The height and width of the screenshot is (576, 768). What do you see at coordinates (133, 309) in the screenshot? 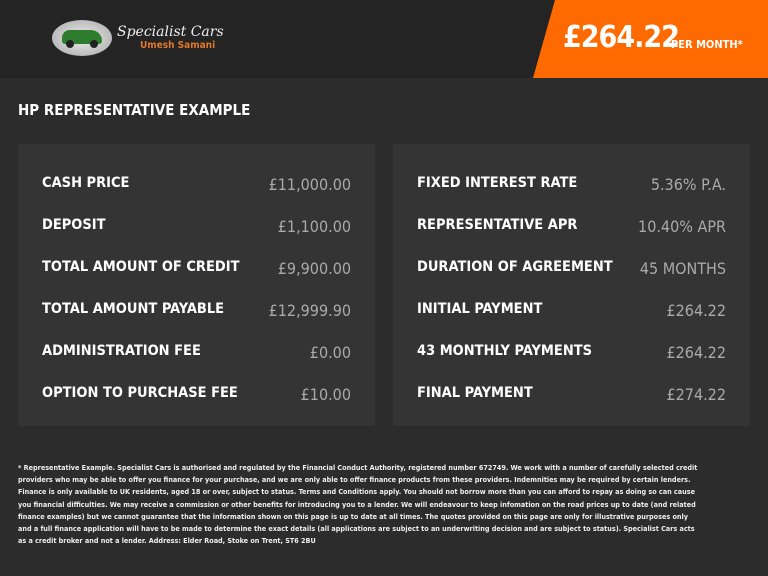
I see `row-label: TOTAL AMOUNT PAYABLE` at bounding box center [133, 309].